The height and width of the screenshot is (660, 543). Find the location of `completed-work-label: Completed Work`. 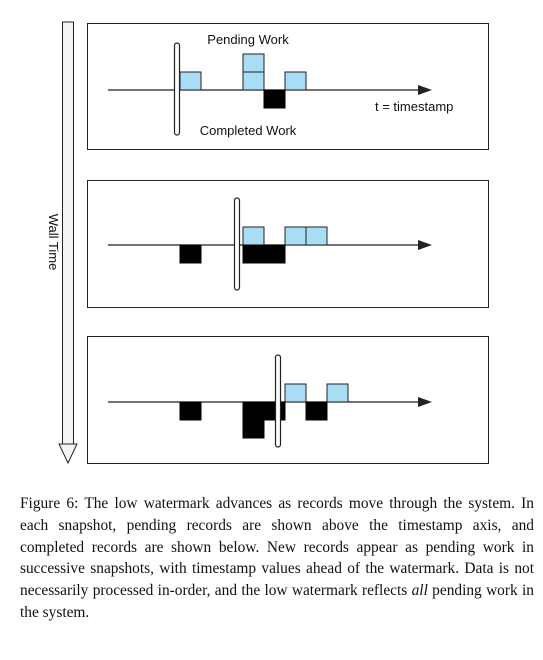

completed-work-label: Completed Work is located at coordinates (248, 130).